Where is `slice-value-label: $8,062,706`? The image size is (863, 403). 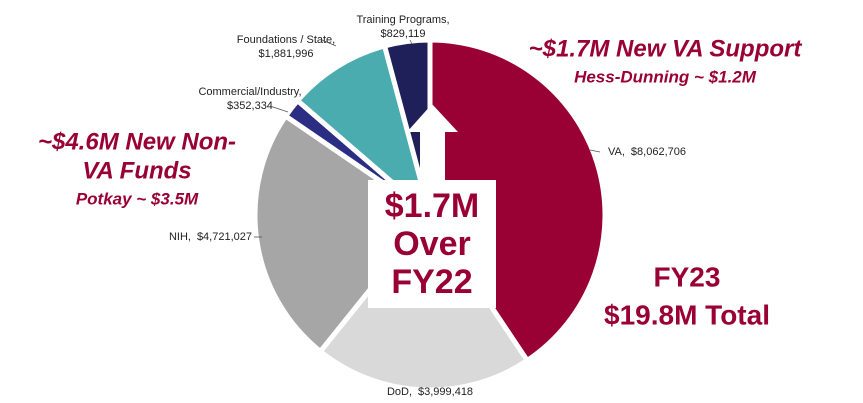
slice-value-label: $8,062,706 is located at coordinates (658, 152).